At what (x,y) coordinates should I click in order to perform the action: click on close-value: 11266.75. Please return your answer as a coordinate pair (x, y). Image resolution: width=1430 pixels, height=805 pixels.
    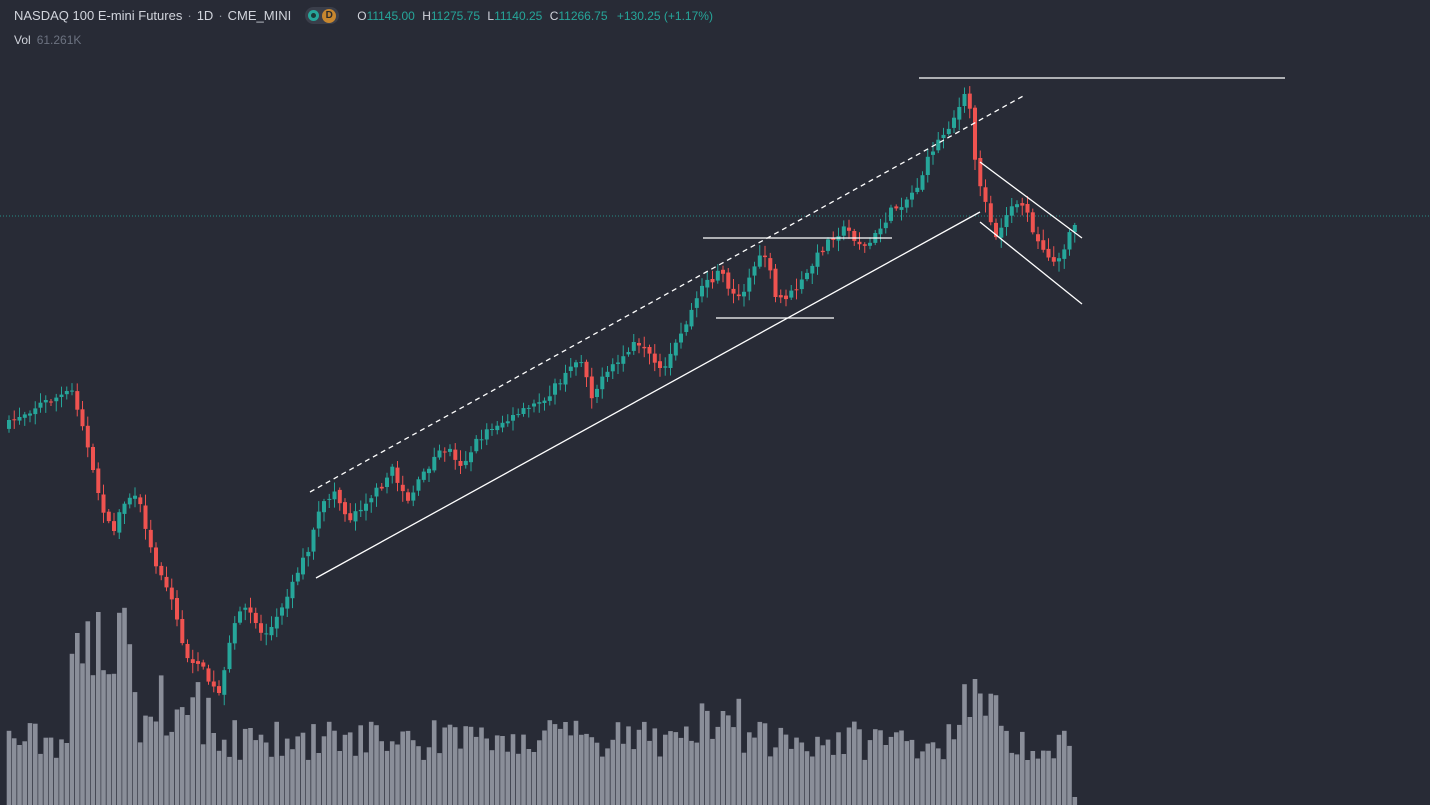
    Looking at the image, I should click on (583, 15).